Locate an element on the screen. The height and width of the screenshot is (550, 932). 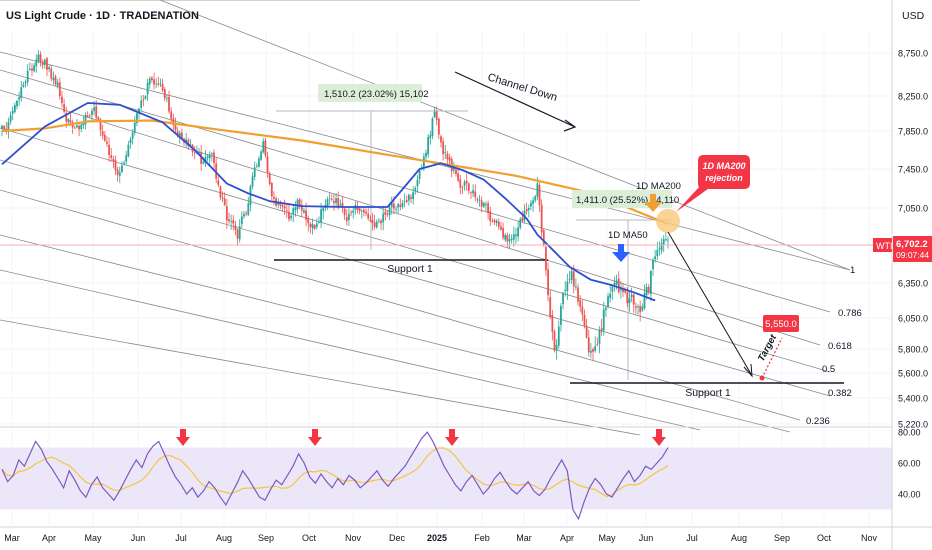
symbol-tag-label: WTI is located at coordinates (884, 246).